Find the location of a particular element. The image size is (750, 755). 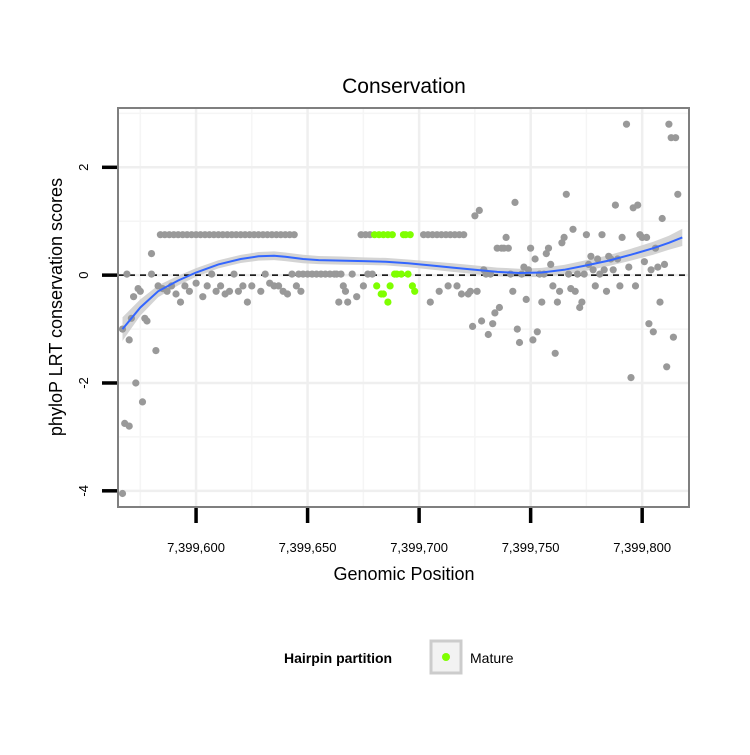

x-tick-label: 7,399,650 is located at coordinates (308, 547).